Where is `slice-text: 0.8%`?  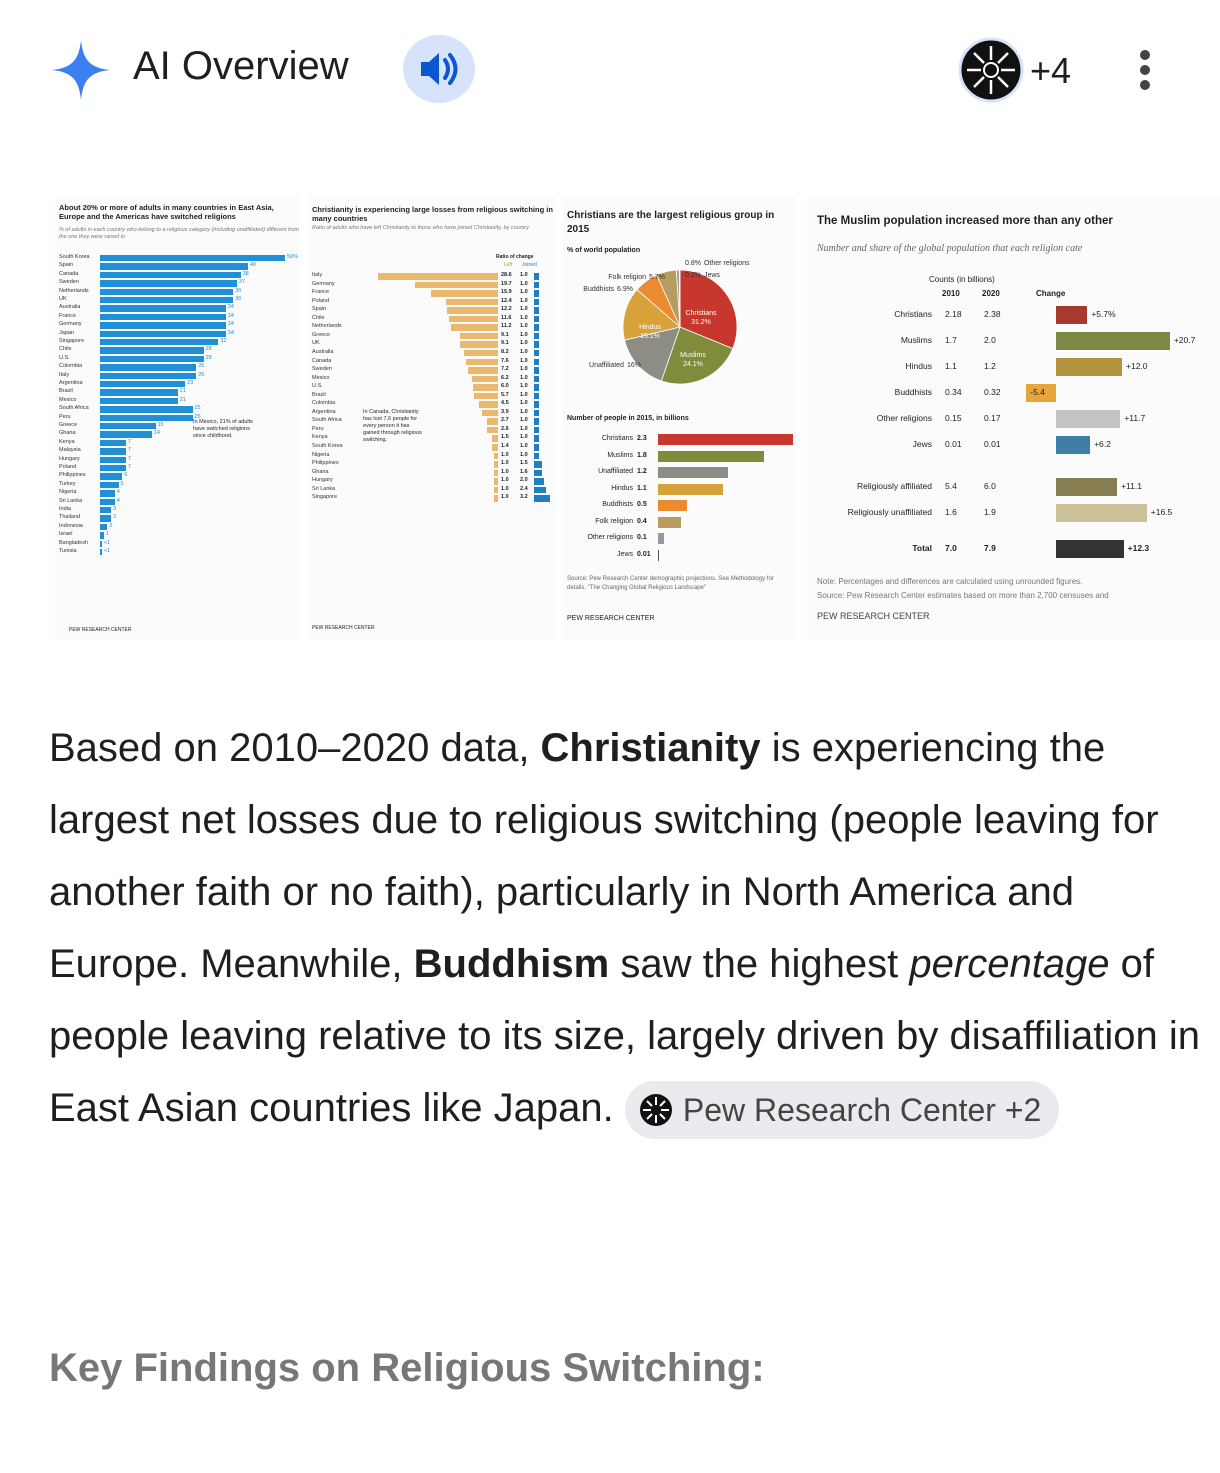
slice-text: 0.8% is located at coordinates (693, 263).